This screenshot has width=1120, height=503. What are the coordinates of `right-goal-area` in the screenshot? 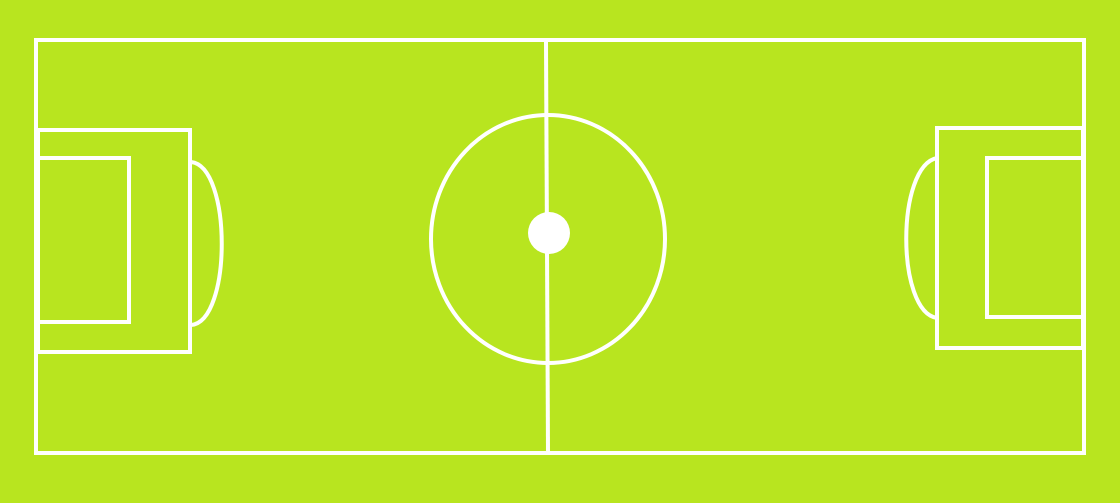 It's located at (1035, 237).